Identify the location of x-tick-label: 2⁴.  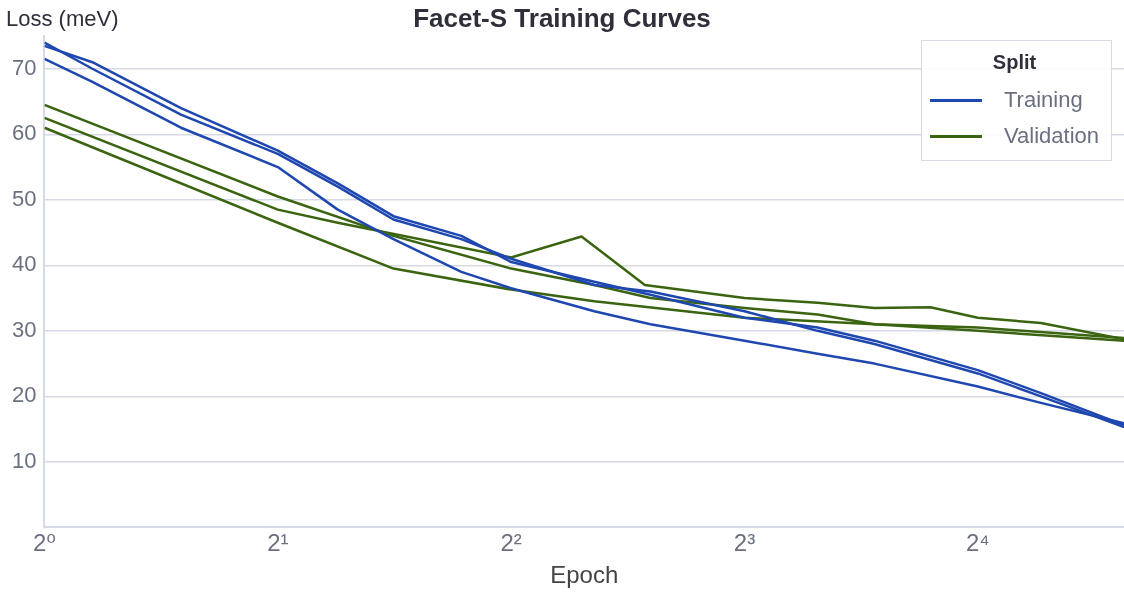
(977, 543).